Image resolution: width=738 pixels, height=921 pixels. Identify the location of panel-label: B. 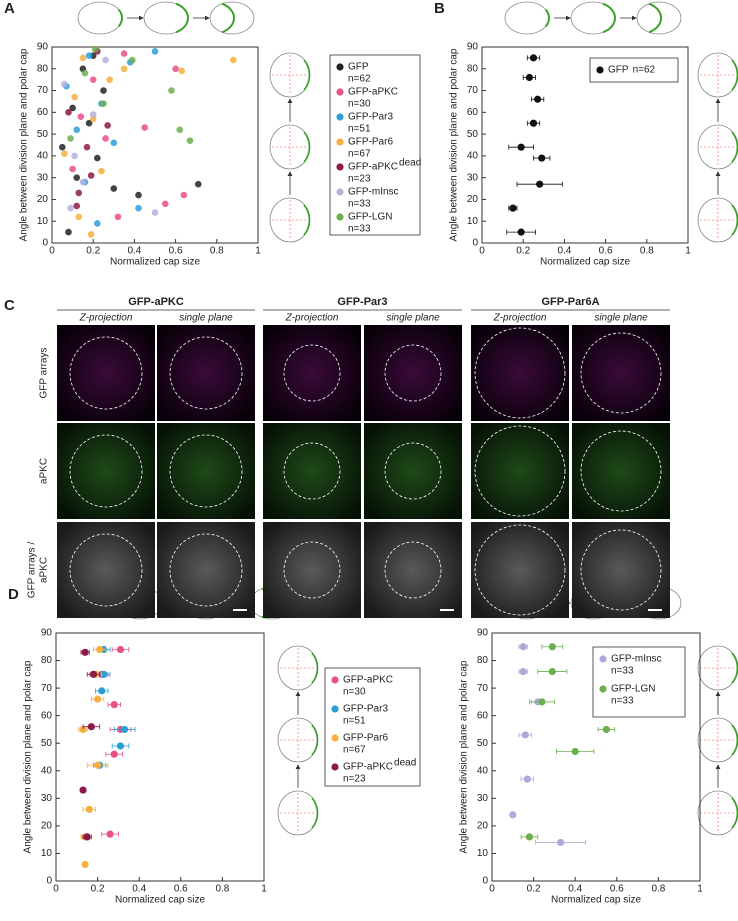
(439, 8).